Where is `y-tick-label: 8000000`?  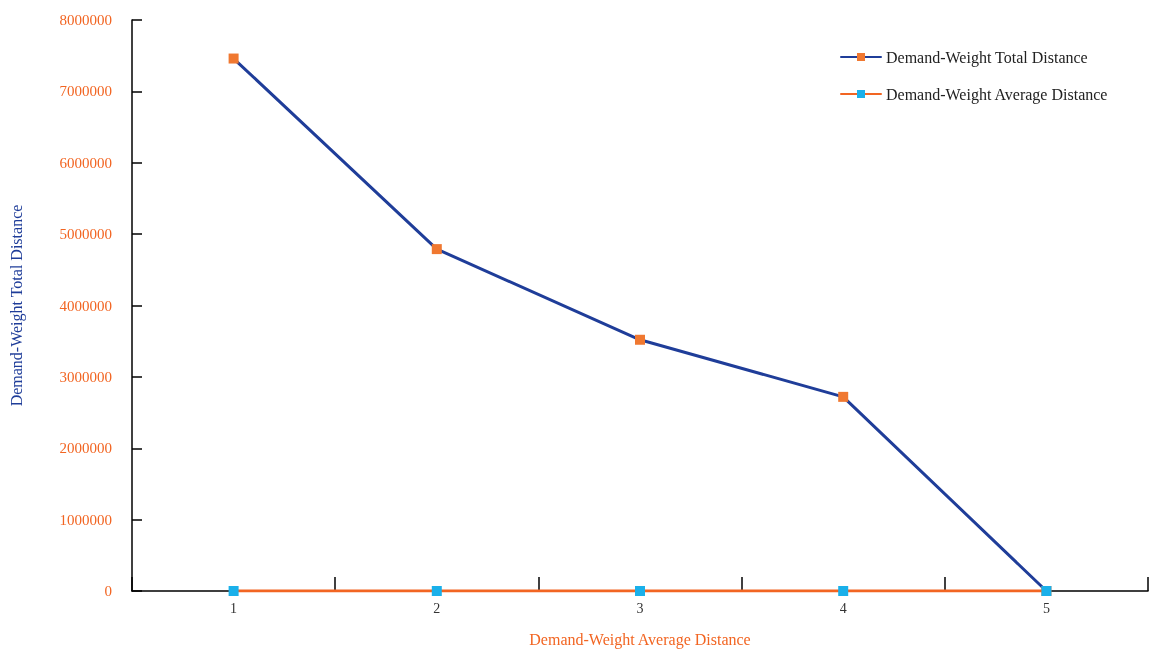
y-tick-label: 8000000 is located at coordinates (85, 20).